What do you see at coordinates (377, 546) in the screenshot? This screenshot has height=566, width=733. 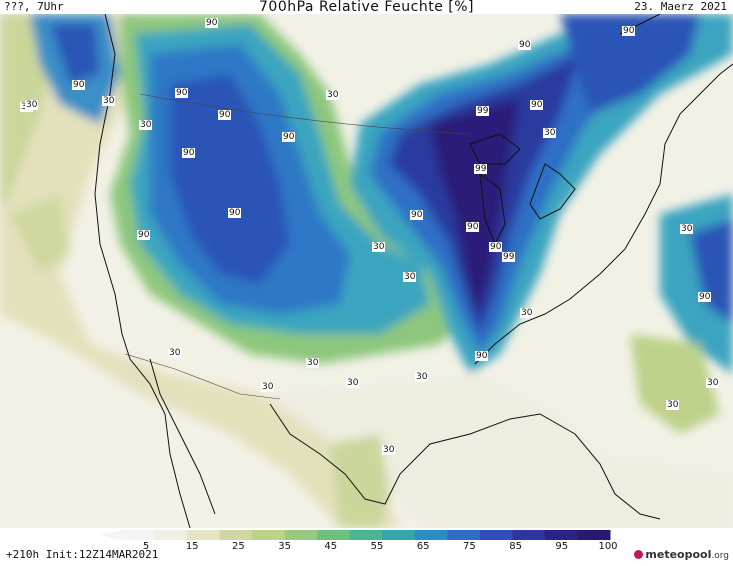 I see `colorbar-tick-label: 55` at bounding box center [377, 546].